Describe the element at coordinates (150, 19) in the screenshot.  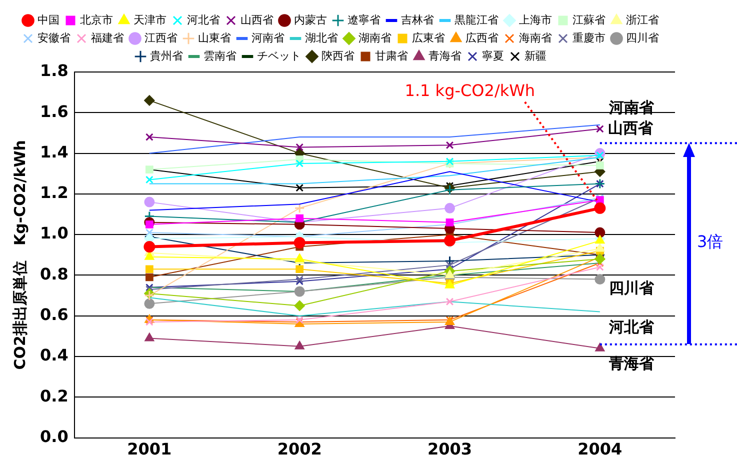
I see `legend-label: 天津市` at that location.